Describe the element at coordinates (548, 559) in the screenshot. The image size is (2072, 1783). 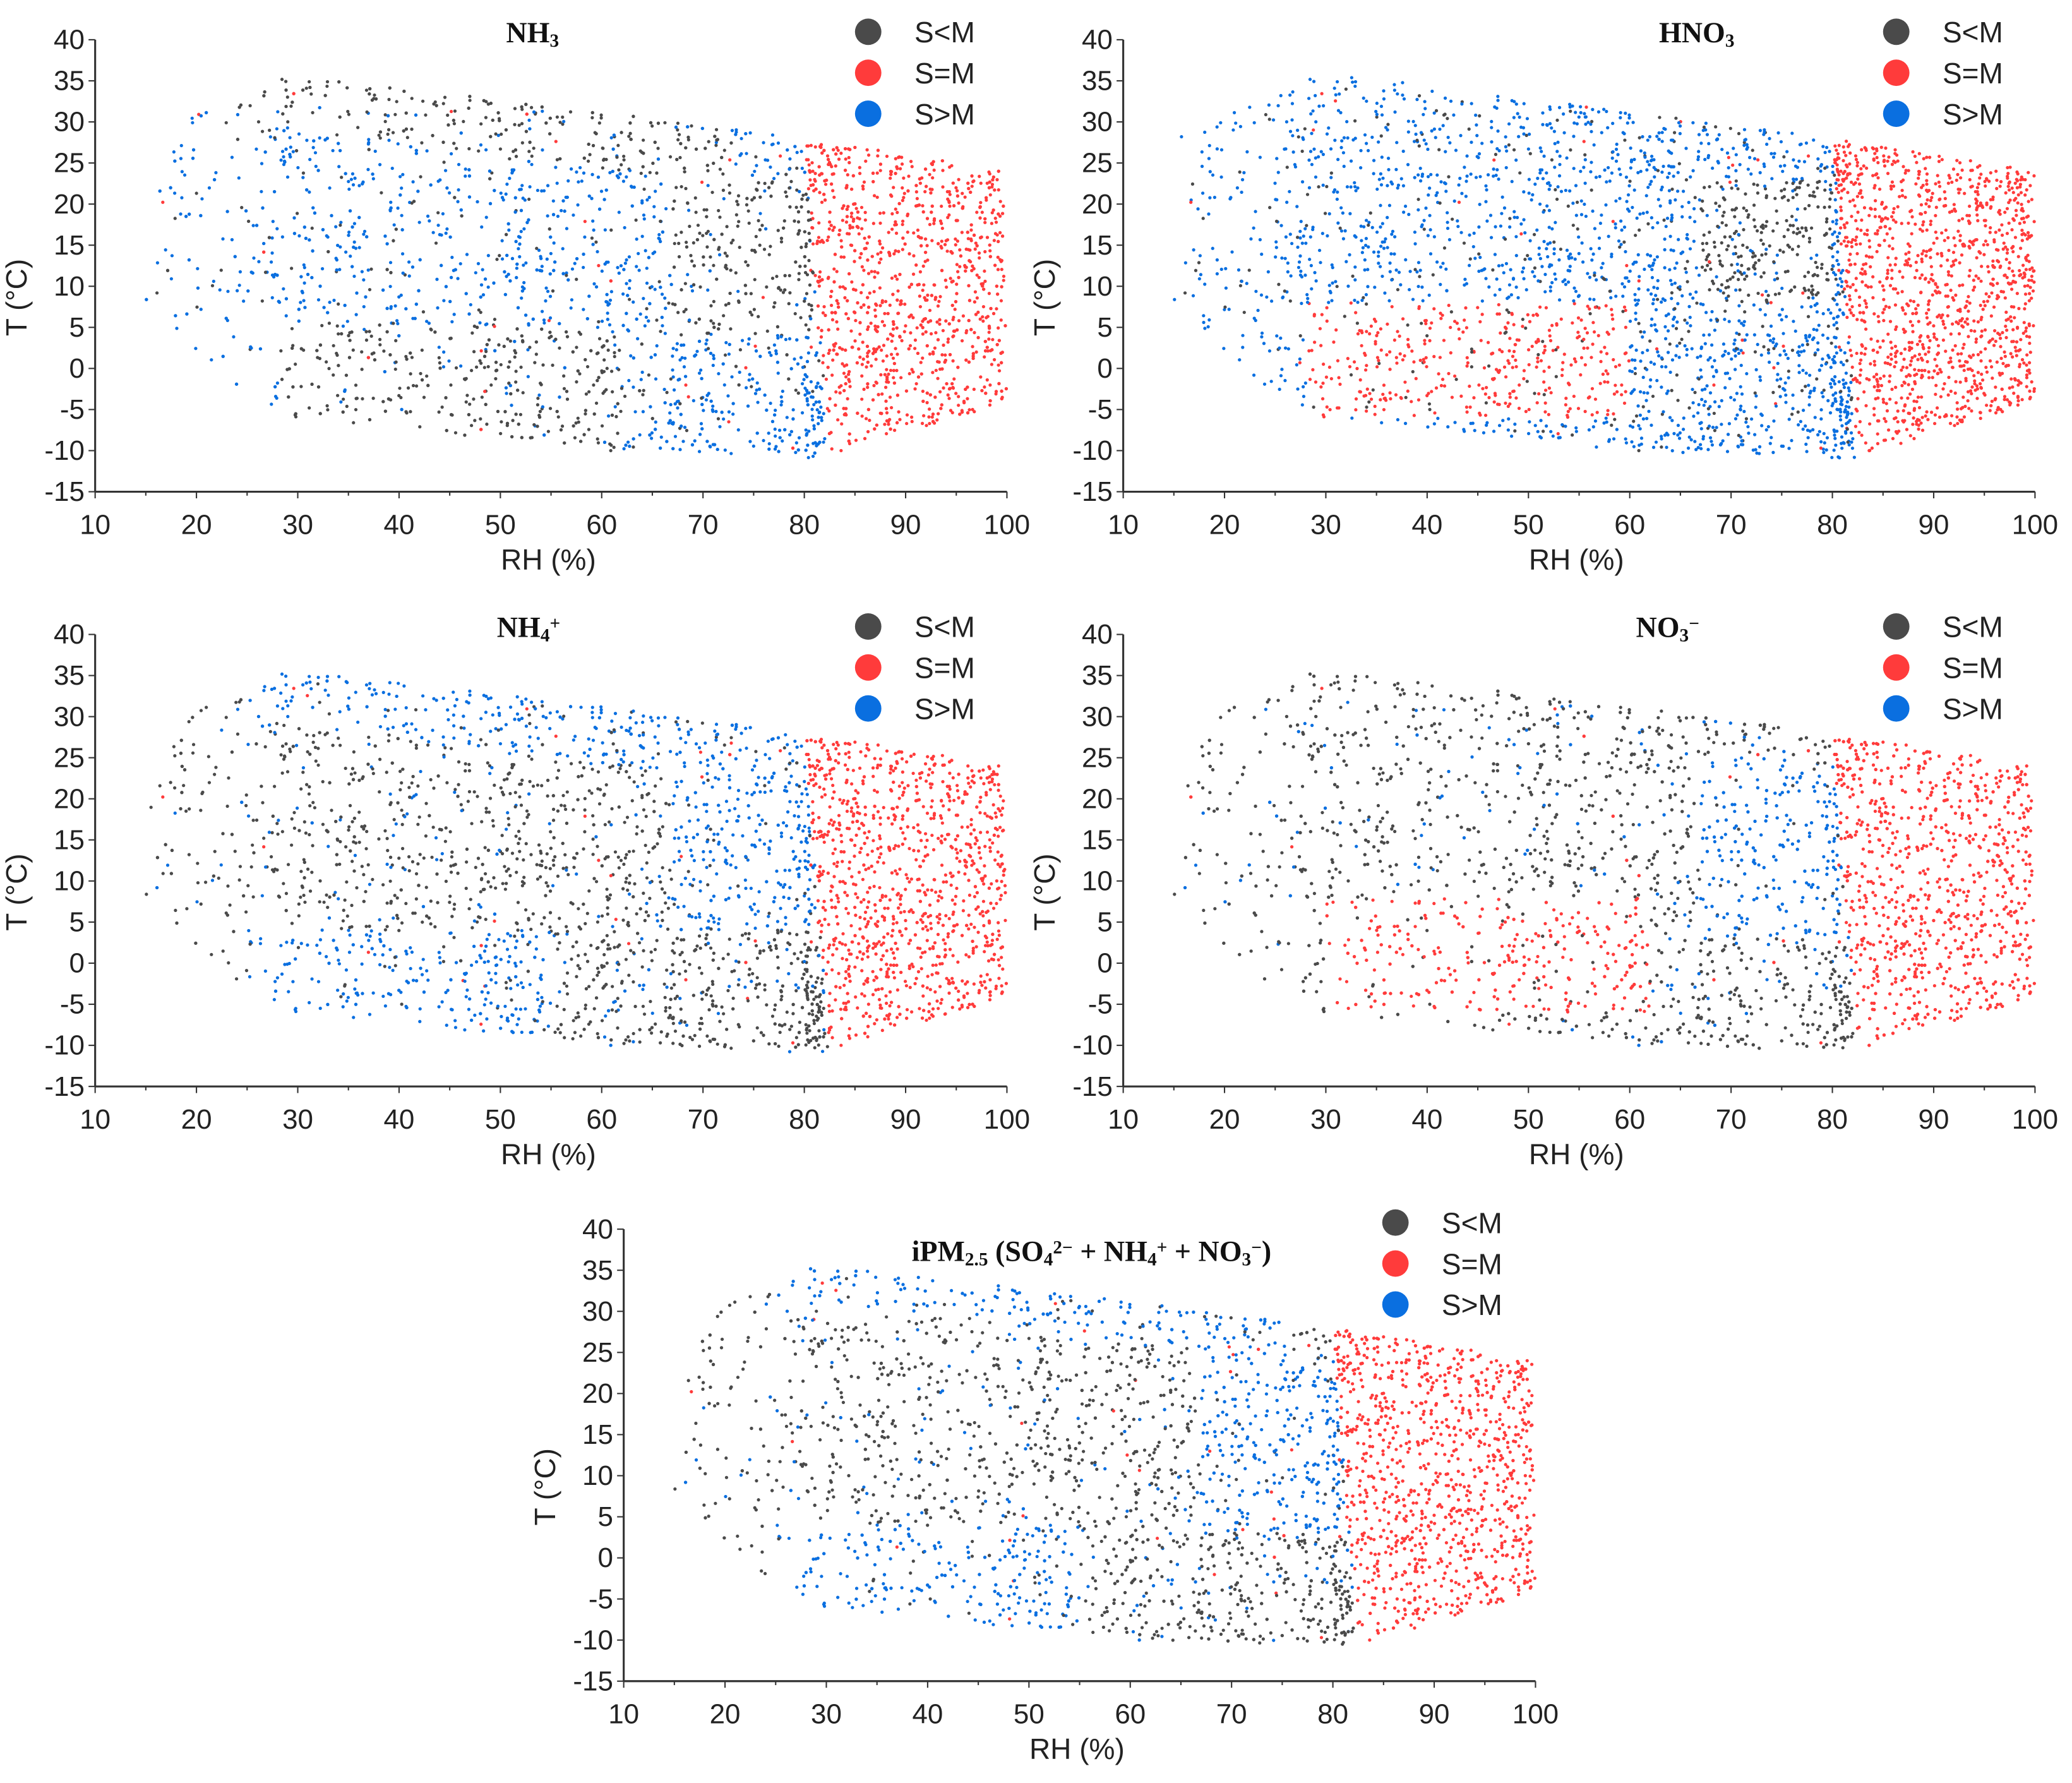
I see `x-axis-label: RH (%)` at that location.